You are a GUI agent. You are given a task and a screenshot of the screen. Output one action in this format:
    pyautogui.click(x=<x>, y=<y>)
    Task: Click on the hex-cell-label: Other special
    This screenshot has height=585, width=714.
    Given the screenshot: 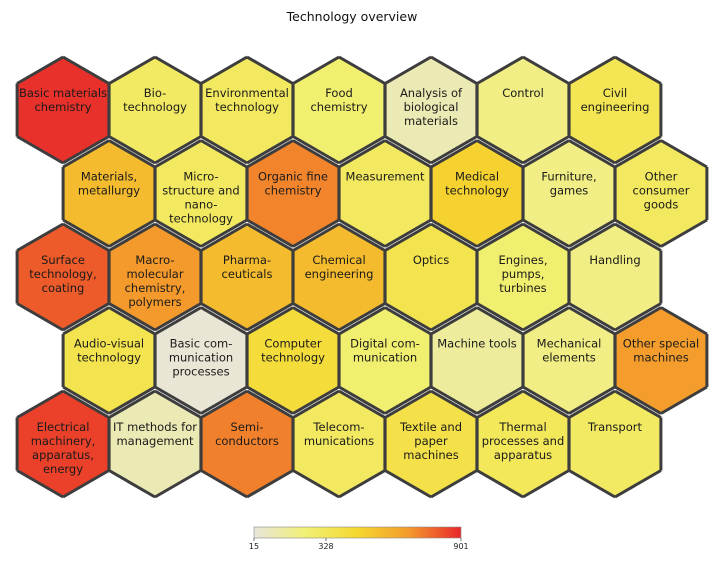 What is the action you would take?
    pyautogui.click(x=661, y=344)
    